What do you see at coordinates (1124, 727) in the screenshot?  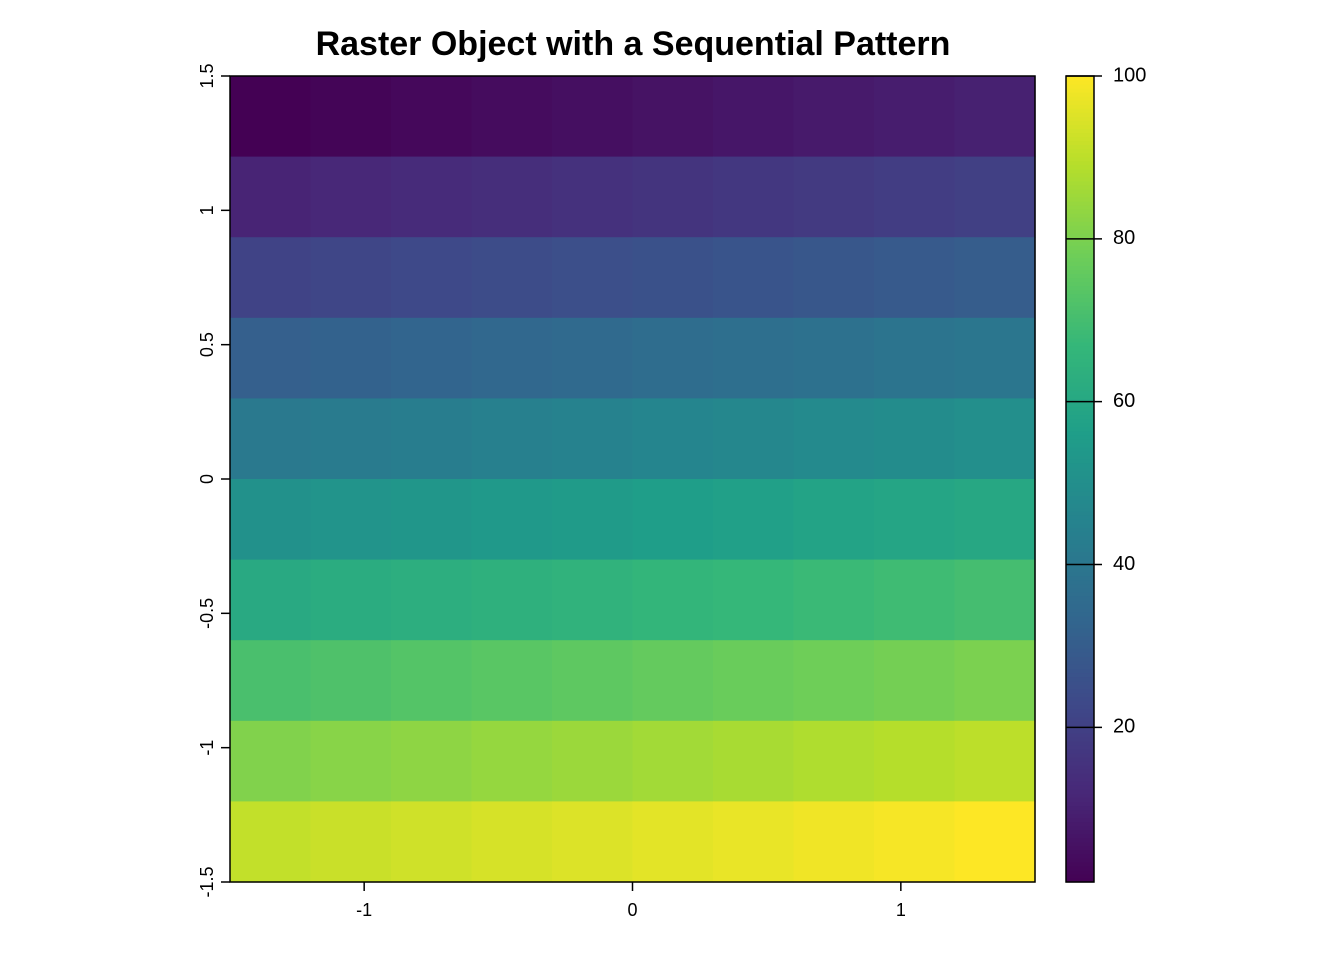 I see `colorbar-tick-label: 20` at bounding box center [1124, 727].